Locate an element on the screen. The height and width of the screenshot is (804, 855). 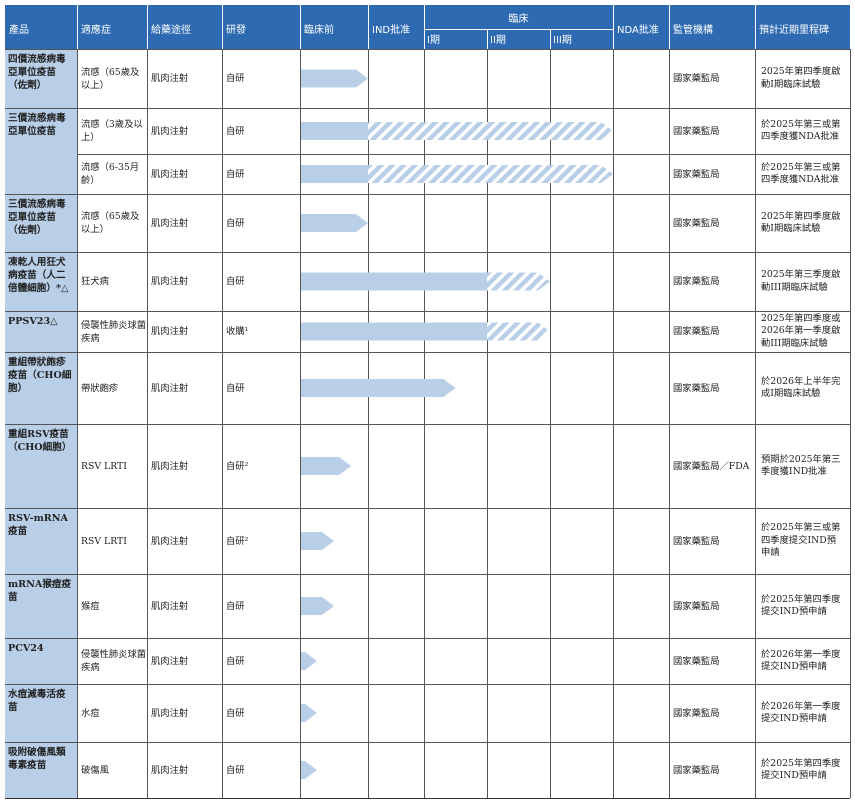
cell-milestone: 於2025年第三或第四季度獲NDA批准 is located at coordinates (801, 173).